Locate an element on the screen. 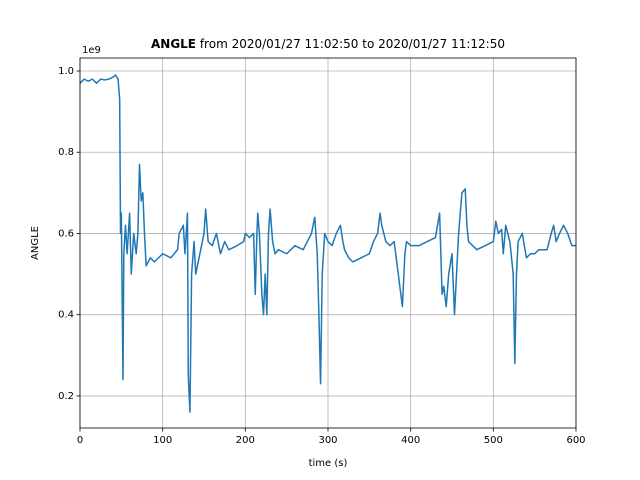  y-tick-label: 0.4 is located at coordinates (66, 315).